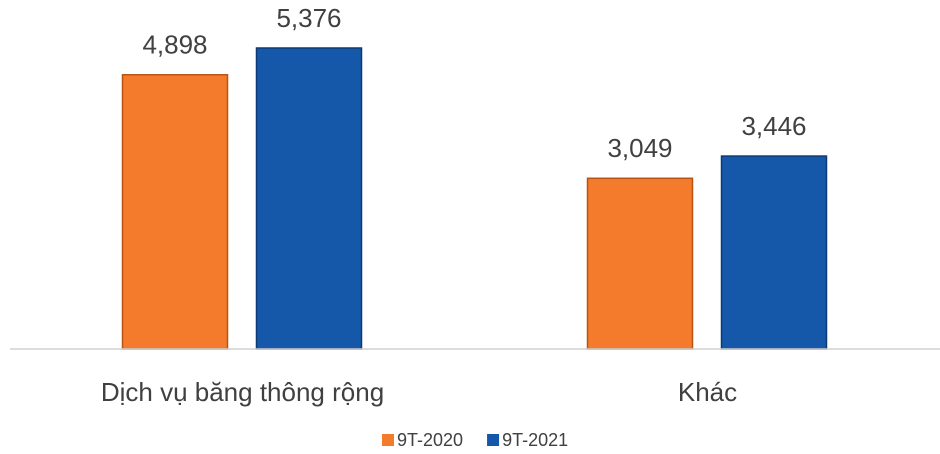 The width and height of the screenshot is (940, 454). Describe the element at coordinates (639, 148) in the screenshot. I see `data-label: 3,049` at that location.